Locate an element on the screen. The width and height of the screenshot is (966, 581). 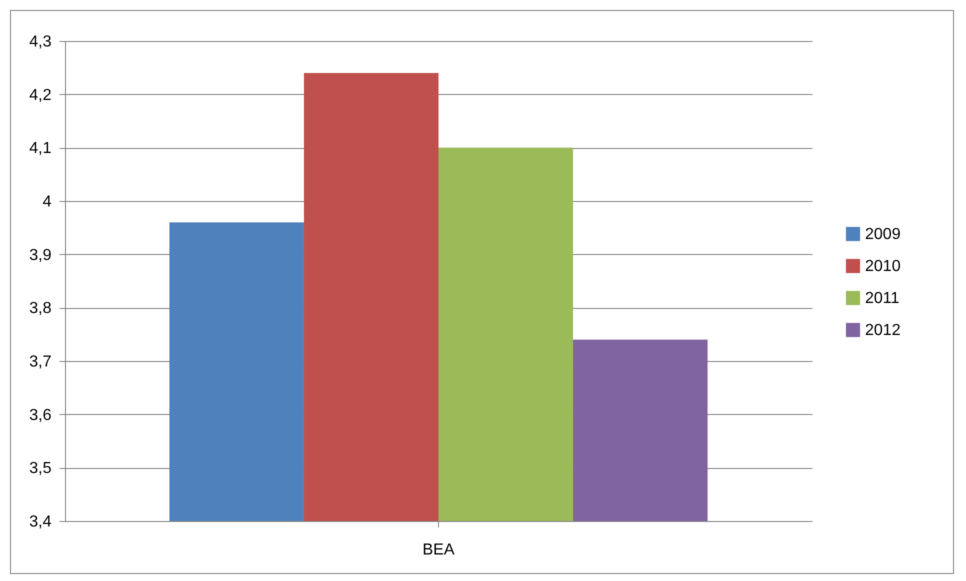
y-tick-label: 3,6 is located at coordinates (40, 415).